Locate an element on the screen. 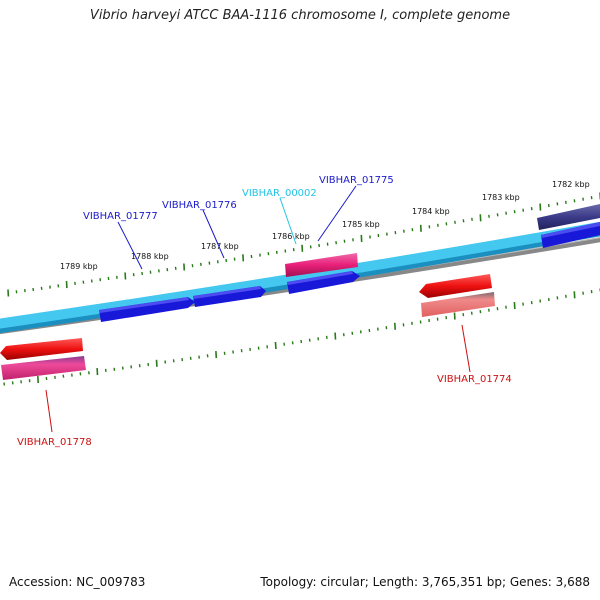 The image size is (600, 600). scale-label-1783: 1783 kbp is located at coordinates (501, 197).